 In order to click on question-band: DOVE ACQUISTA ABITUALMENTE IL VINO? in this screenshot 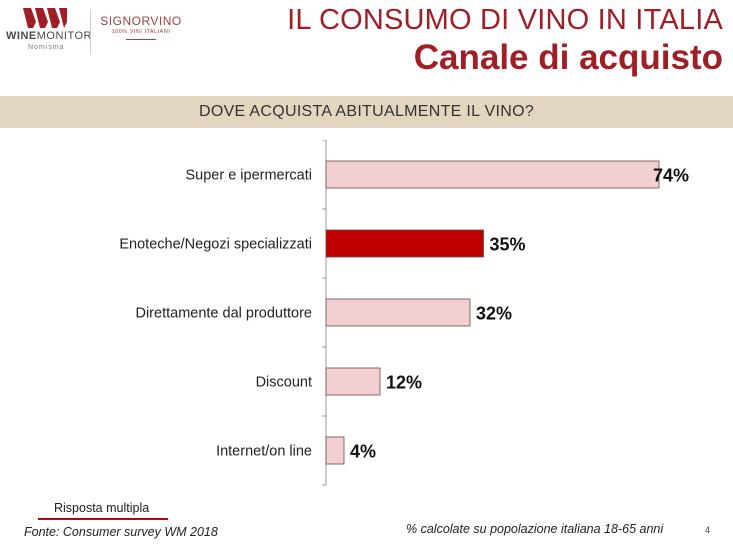, I will do `click(366, 112)`.